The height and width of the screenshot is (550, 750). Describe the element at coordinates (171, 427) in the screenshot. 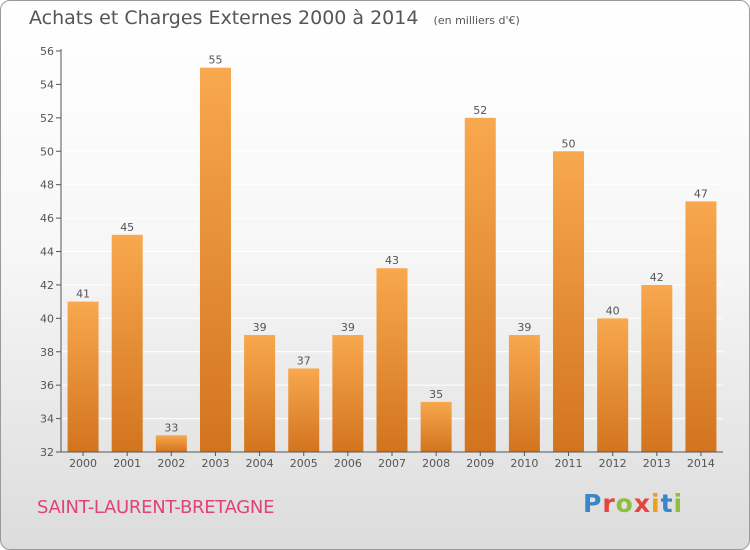

I see `value-label-2002: 33` at that location.